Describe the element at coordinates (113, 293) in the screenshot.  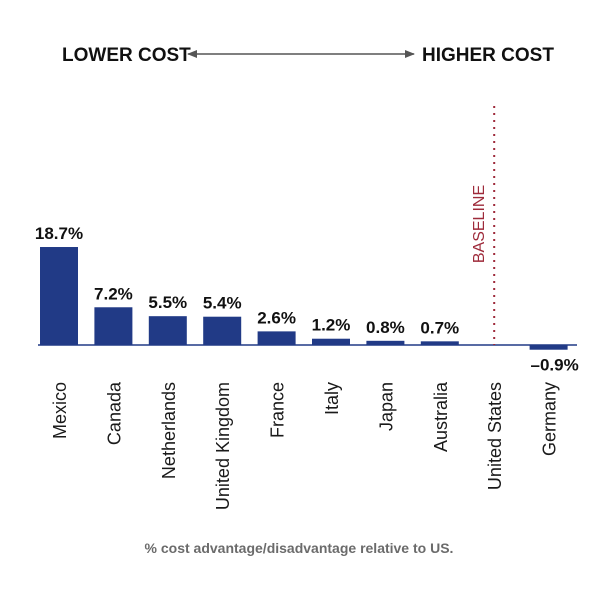
I see `data-label-canada: 7.2%` at that location.